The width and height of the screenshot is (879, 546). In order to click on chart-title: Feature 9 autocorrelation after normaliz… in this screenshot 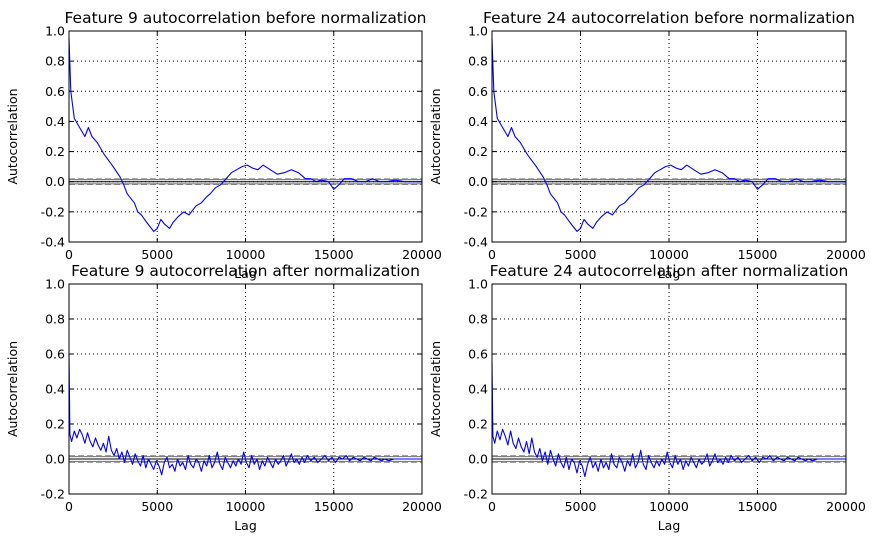, I will do `click(245, 271)`.